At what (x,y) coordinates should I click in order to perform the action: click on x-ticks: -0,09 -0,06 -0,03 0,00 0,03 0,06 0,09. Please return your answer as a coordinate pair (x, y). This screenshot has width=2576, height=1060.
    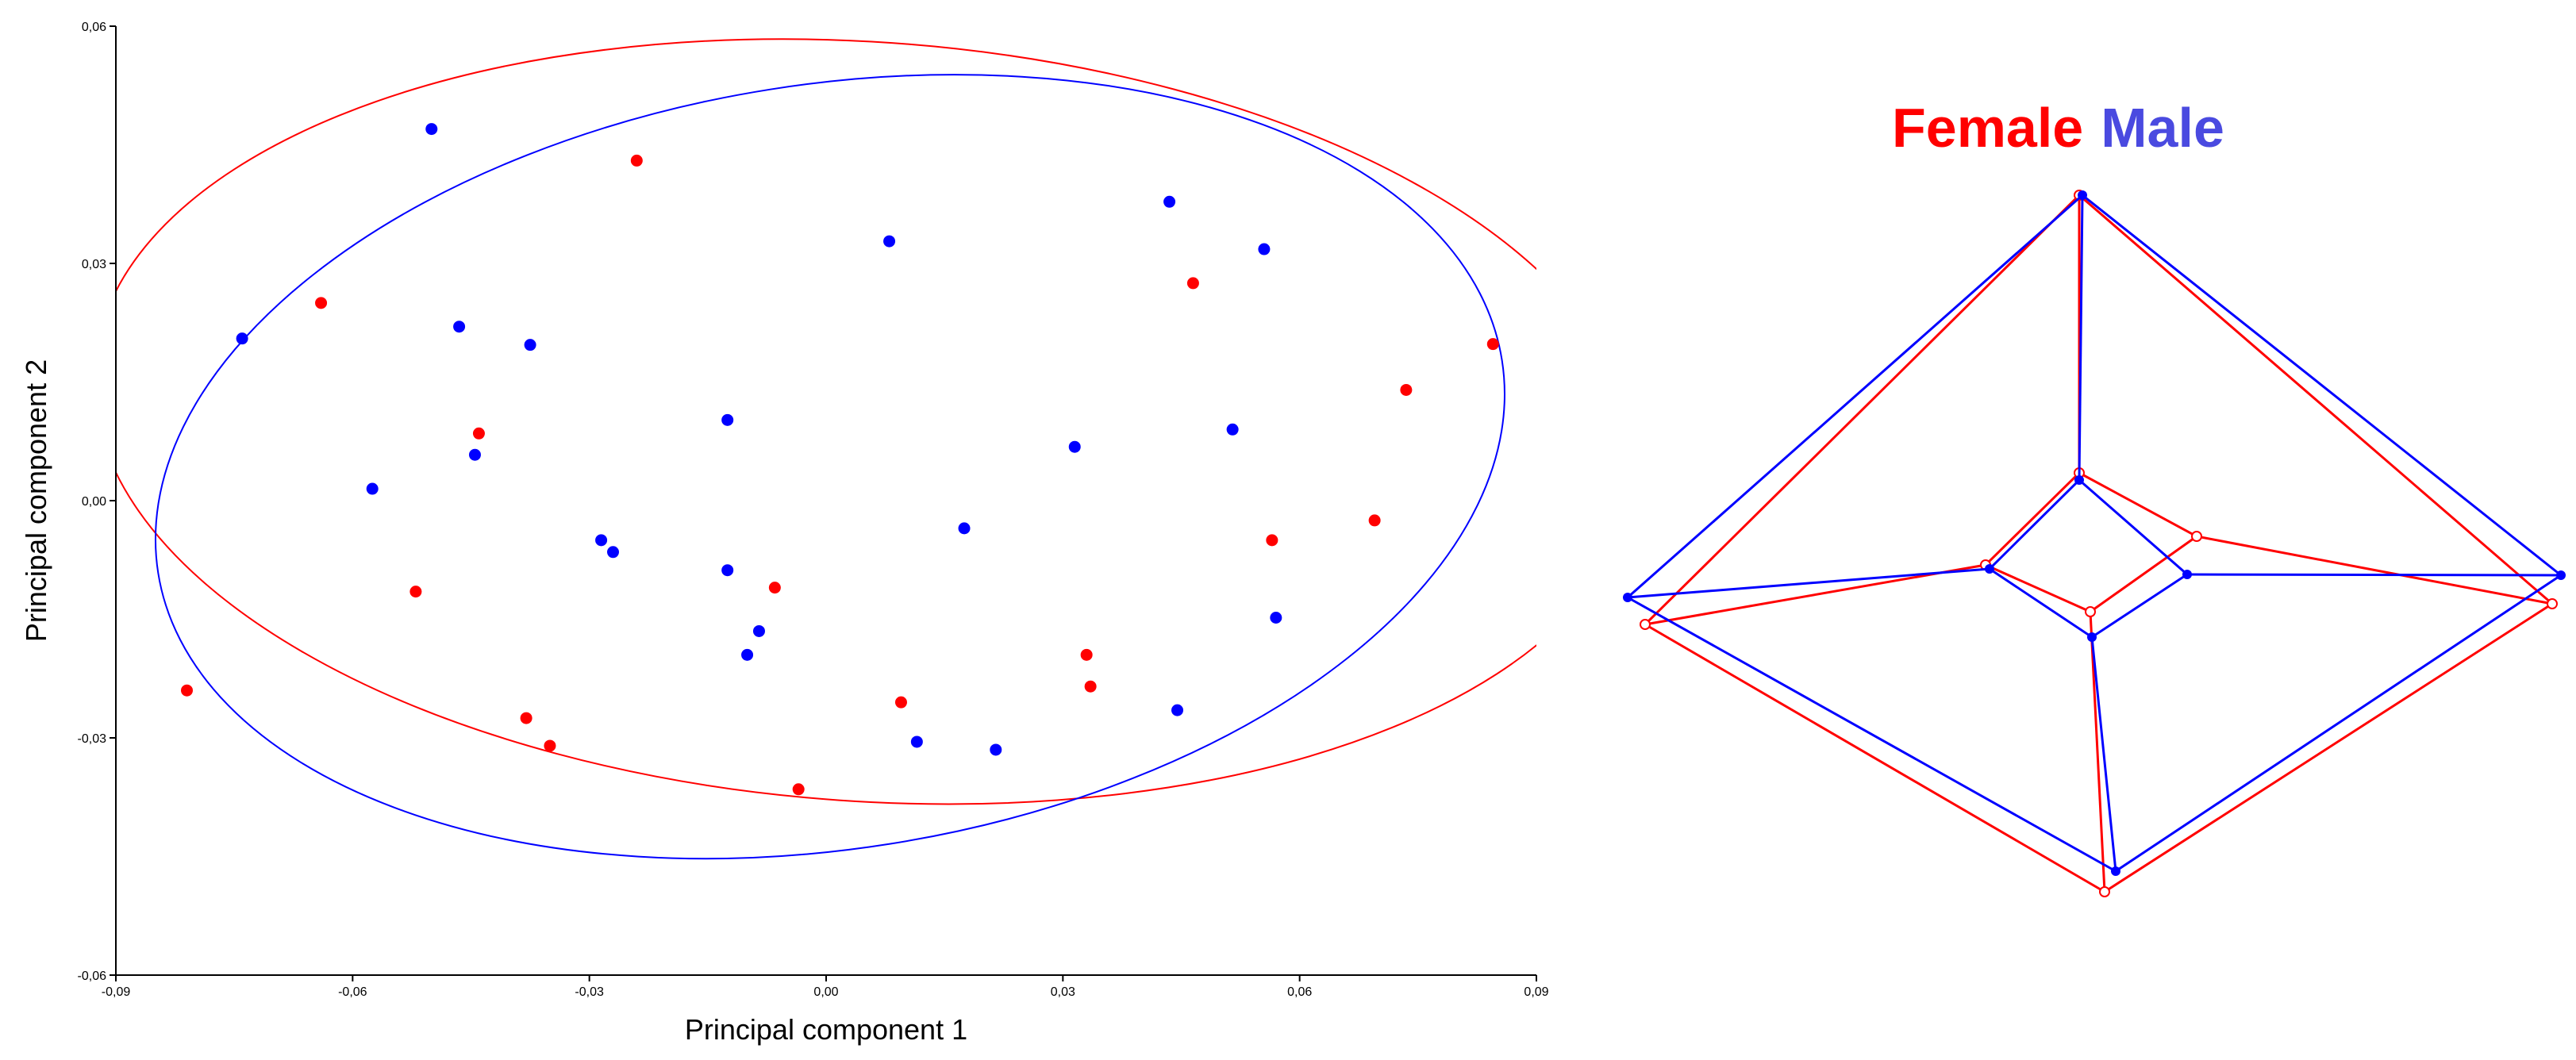
    Looking at the image, I should click on (825, 987).